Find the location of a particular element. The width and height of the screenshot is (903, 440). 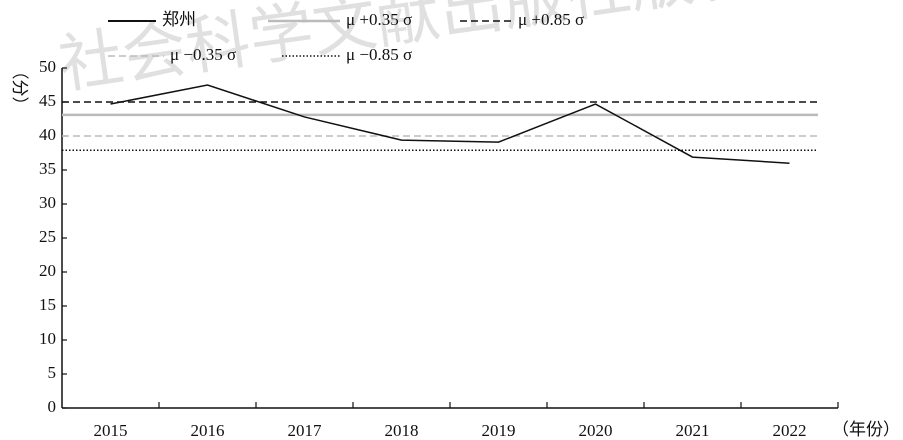

x-axis-label: （年份） is located at coordinates (866, 429).